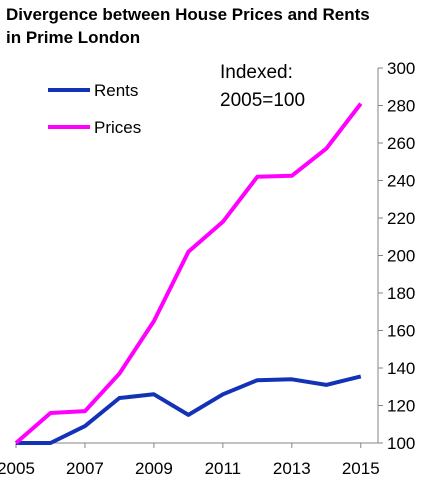  I want to click on x-tick-label: 2011, so click(223, 468).